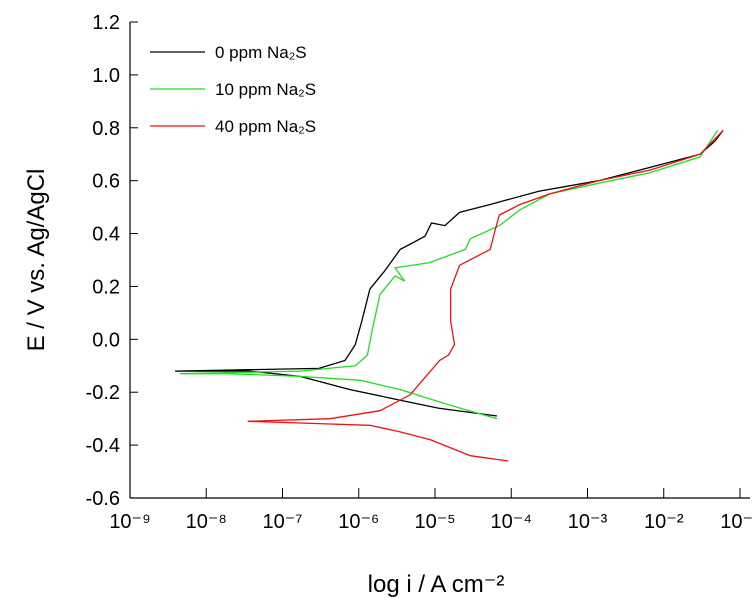 The width and height of the screenshot is (752, 612). I want to click on x-tick-label: 10⁻⁹, so click(129, 522).